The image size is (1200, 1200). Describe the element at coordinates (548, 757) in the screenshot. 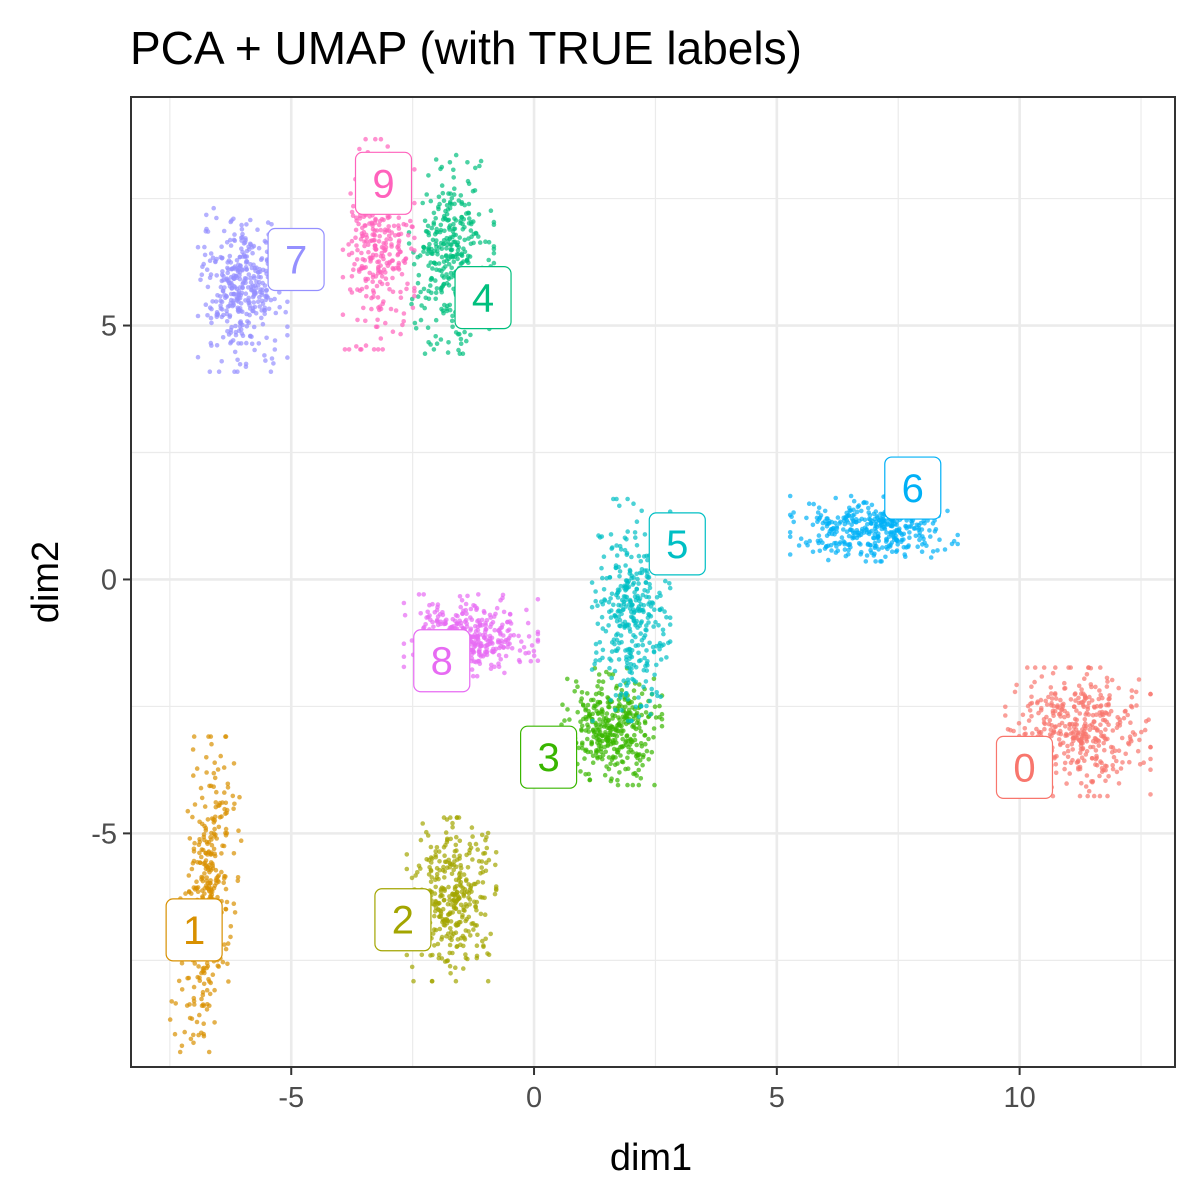

I see `cluster-label-box` at that location.